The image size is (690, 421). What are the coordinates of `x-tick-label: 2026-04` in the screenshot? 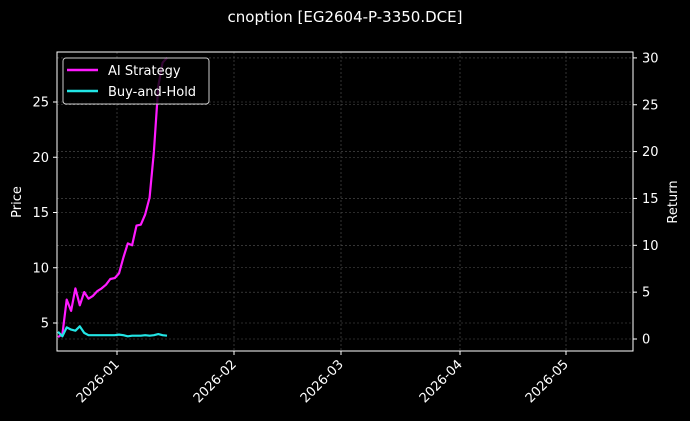 It's located at (441, 381).